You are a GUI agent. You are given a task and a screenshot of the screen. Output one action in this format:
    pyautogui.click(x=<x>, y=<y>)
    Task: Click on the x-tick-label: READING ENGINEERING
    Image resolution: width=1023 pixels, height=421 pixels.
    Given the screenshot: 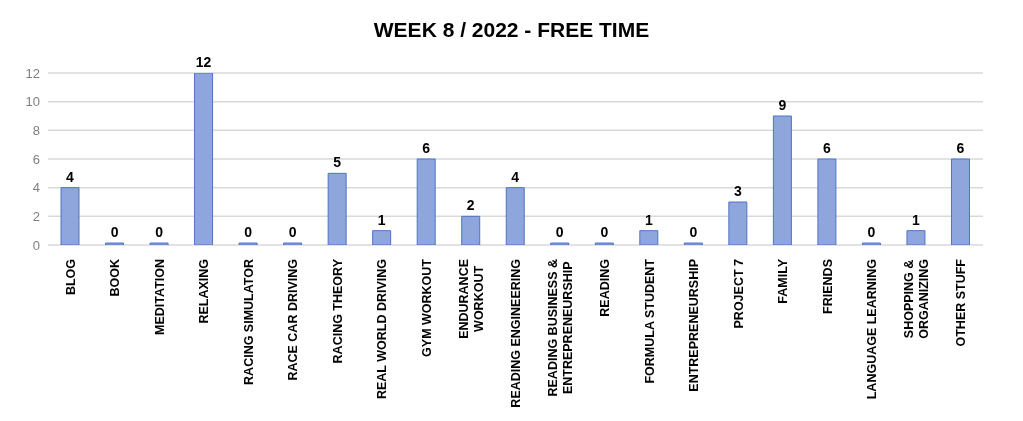 What is the action you would take?
    pyautogui.click(x=516, y=333)
    